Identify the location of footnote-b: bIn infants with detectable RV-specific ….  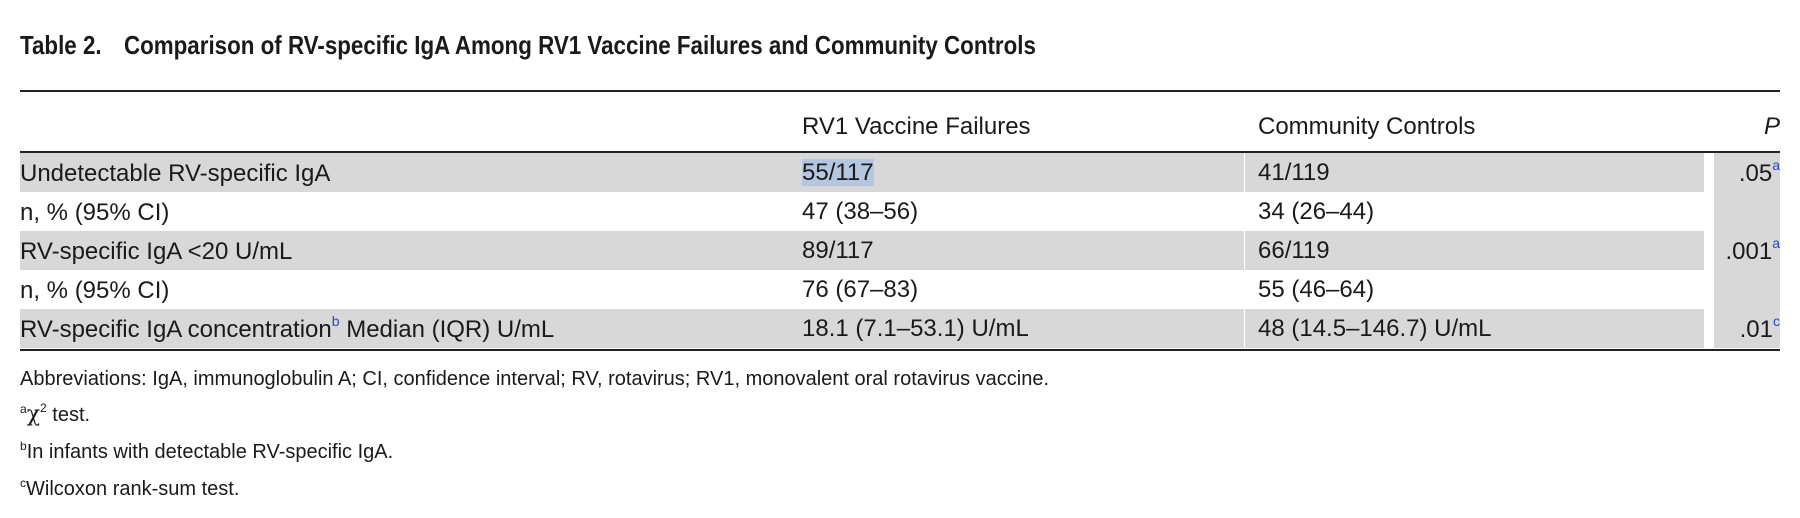
(534, 453).